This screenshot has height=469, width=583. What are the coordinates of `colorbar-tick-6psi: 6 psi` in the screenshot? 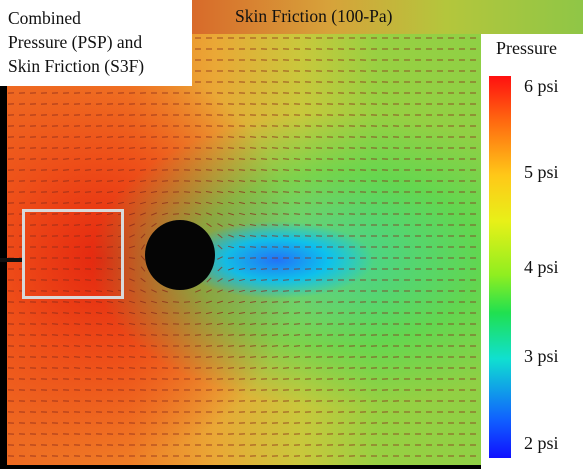 It's located at (541, 86).